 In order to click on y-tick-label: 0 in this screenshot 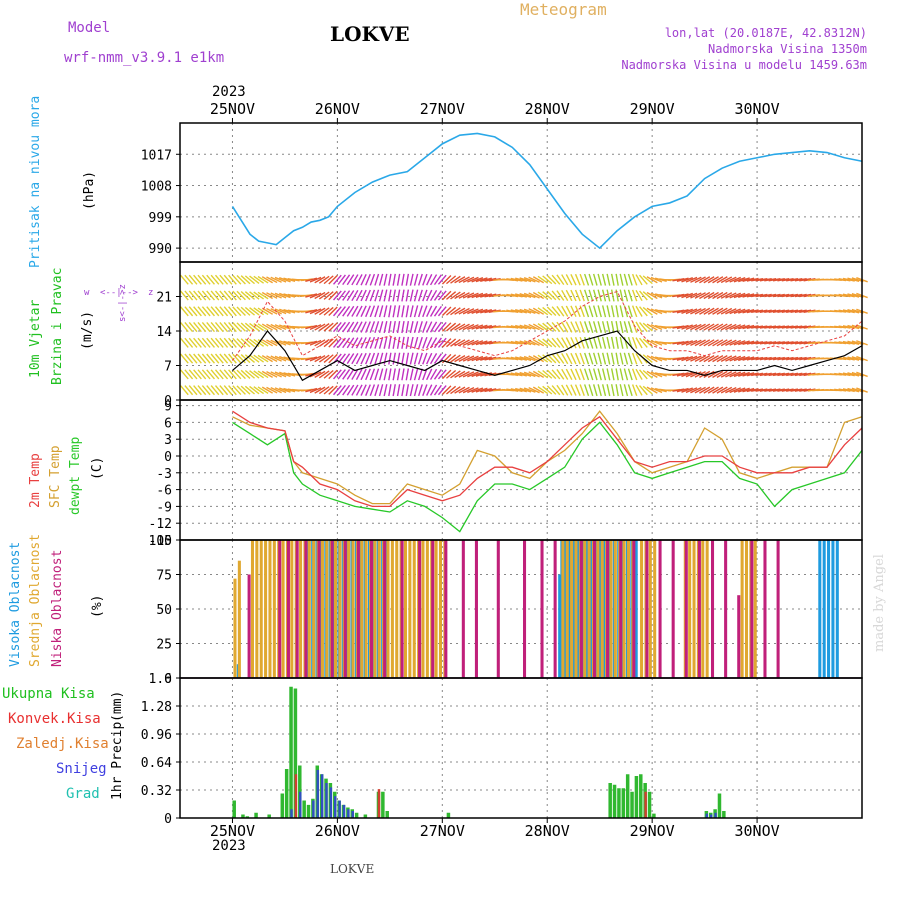, I will do `click(168, 819)`.